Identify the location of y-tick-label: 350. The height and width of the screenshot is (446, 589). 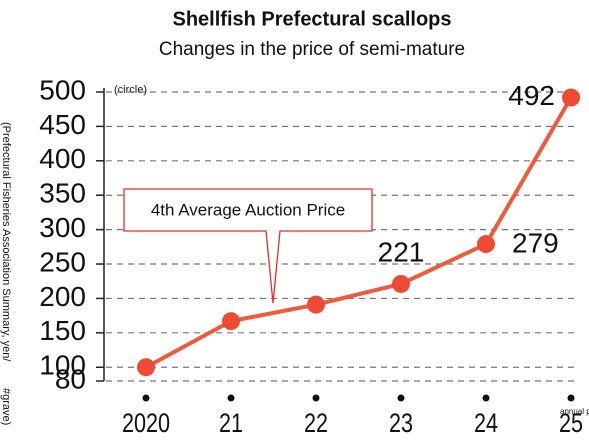
(62, 193).